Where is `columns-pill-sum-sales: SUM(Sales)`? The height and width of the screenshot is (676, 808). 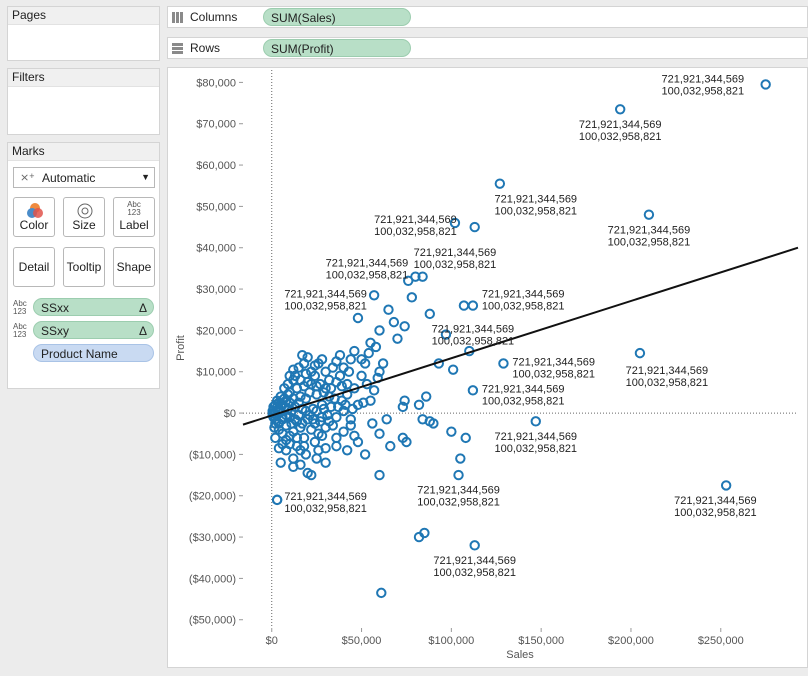 columns-pill-sum-sales: SUM(Sales) is located at coordinates (337, 17).